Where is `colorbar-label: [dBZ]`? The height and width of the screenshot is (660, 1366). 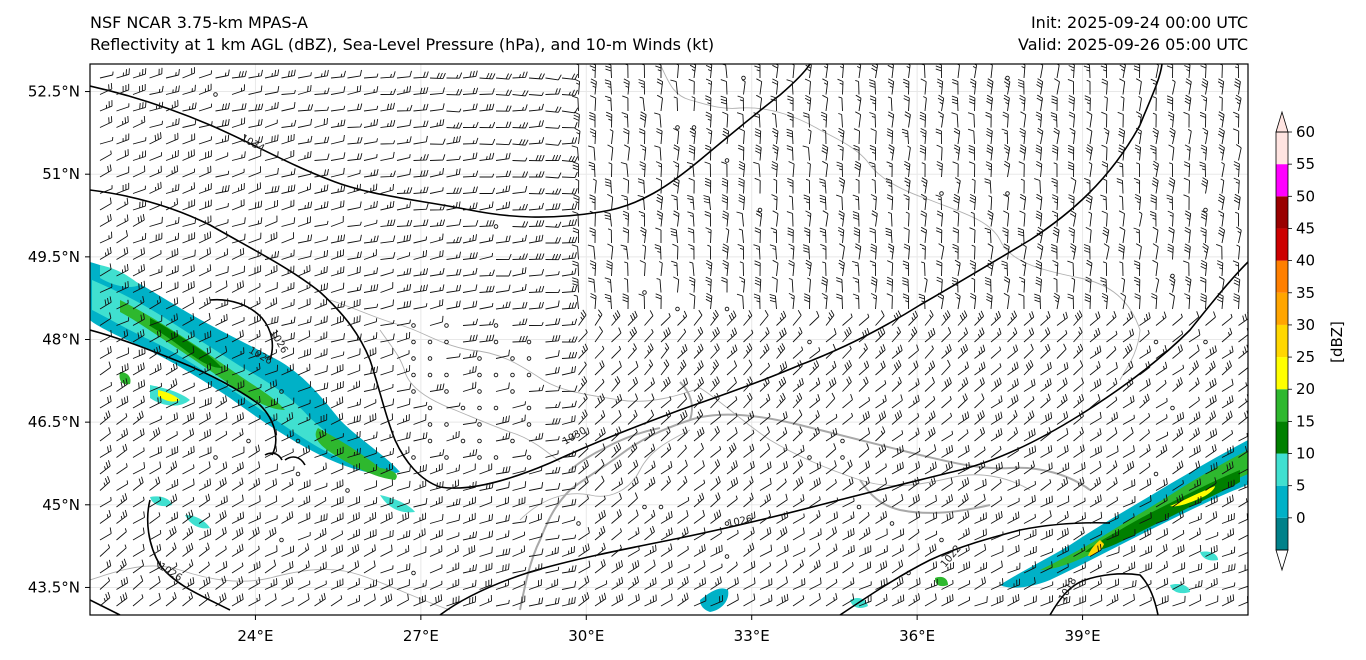
colorbar-label: [dBZ] is located at coordinates (1337, 342).